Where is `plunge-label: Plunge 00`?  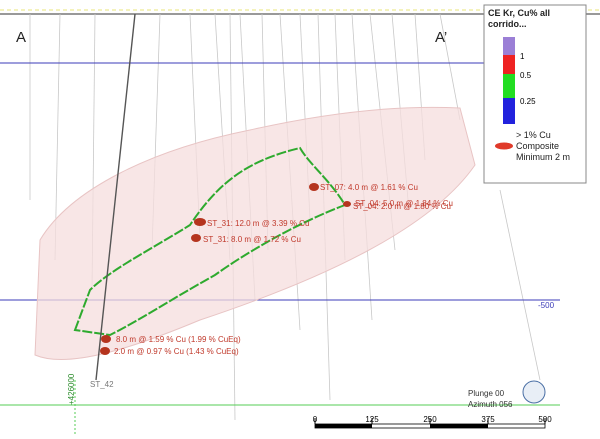 plunge-label: Plunge 00 is located at coordinates (486, 393).